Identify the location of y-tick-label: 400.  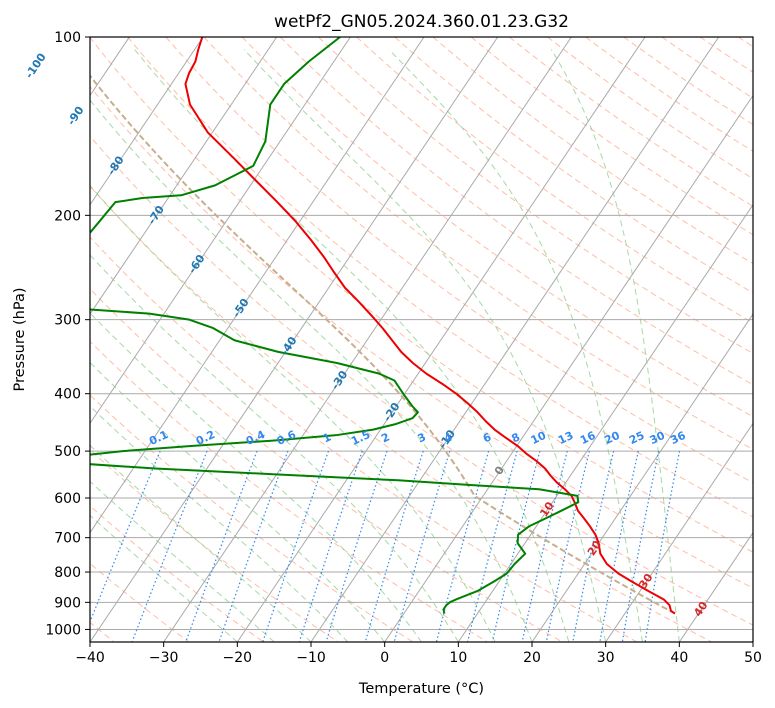
(67, 395).